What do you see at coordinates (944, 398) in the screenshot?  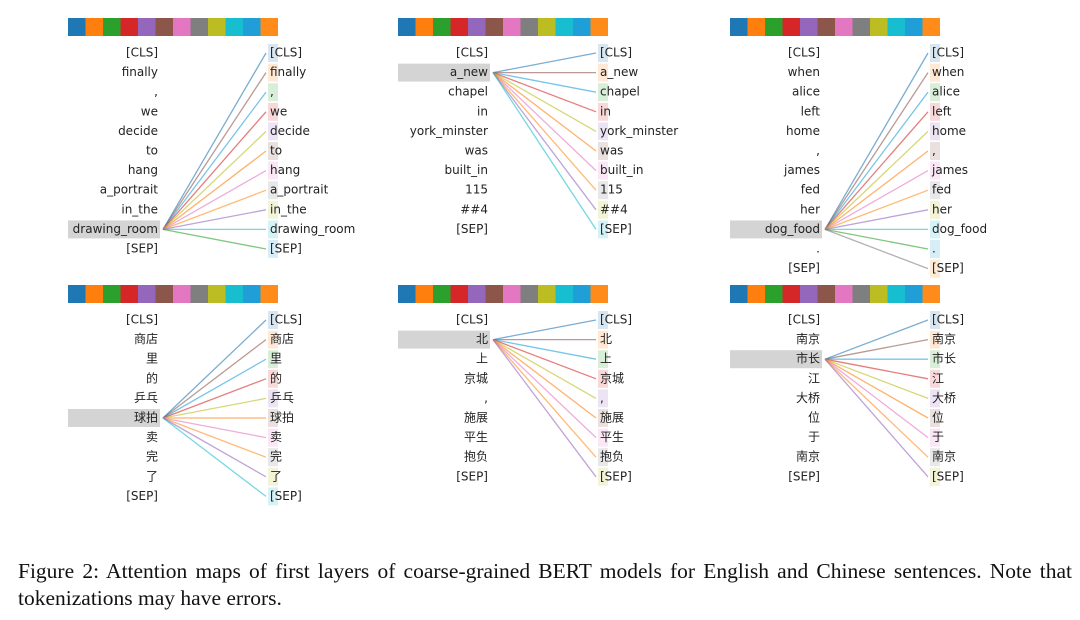 I see `right-token: 大桥` at bounding box center [944, 398].